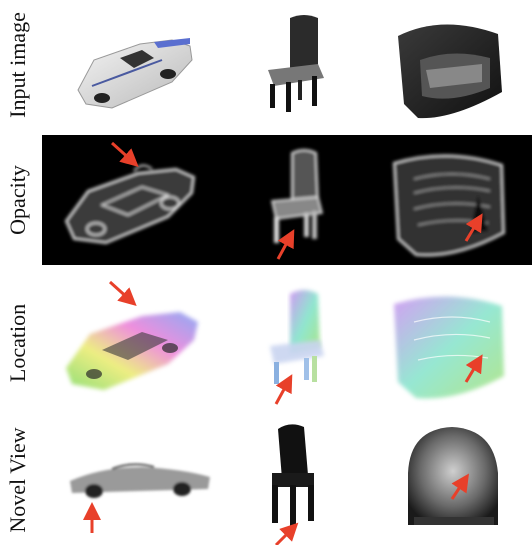  I want to click on chair-input, so click(296, 63).